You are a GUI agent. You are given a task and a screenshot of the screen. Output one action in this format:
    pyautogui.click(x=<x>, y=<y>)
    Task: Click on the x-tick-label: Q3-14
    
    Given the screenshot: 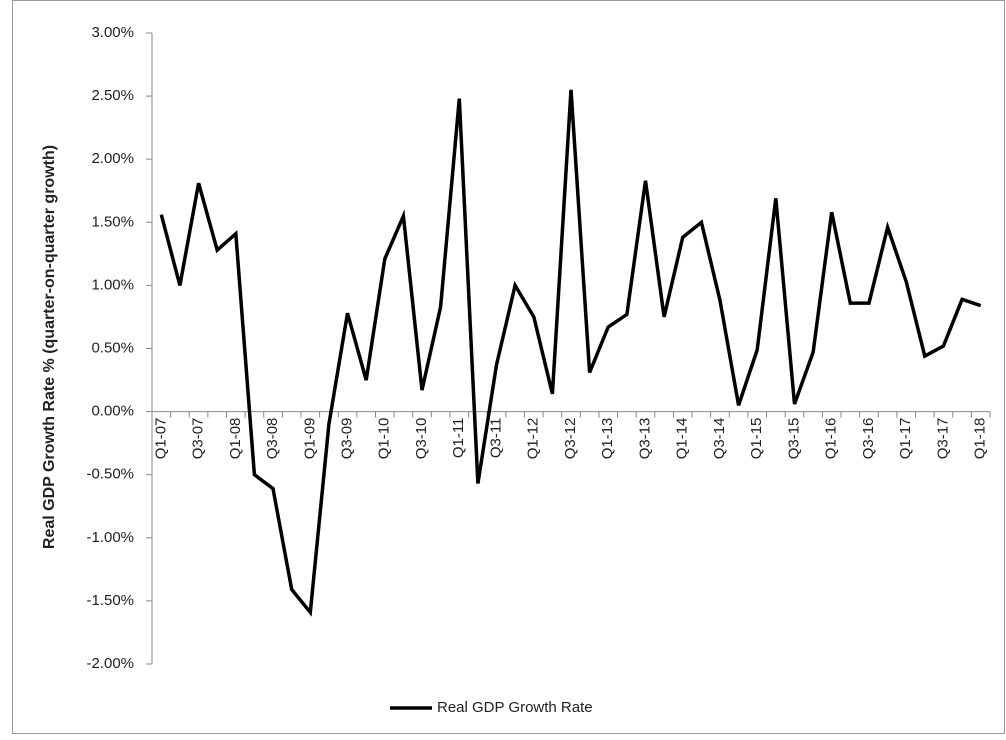 What is the action you would take?
    pyautogui.click(x=719, y=439)
    